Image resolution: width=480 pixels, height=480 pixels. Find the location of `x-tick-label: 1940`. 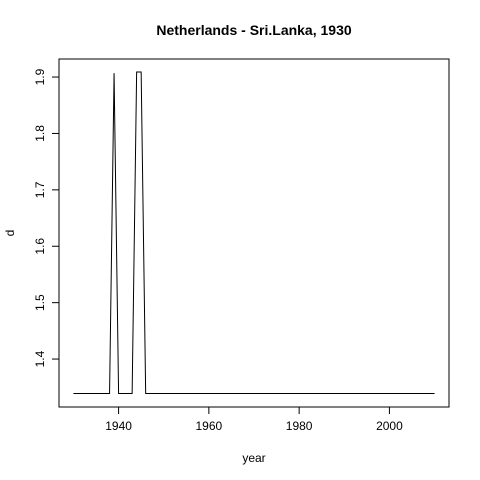

x-tick-label: 1940 is located at coordinates (118, 426).